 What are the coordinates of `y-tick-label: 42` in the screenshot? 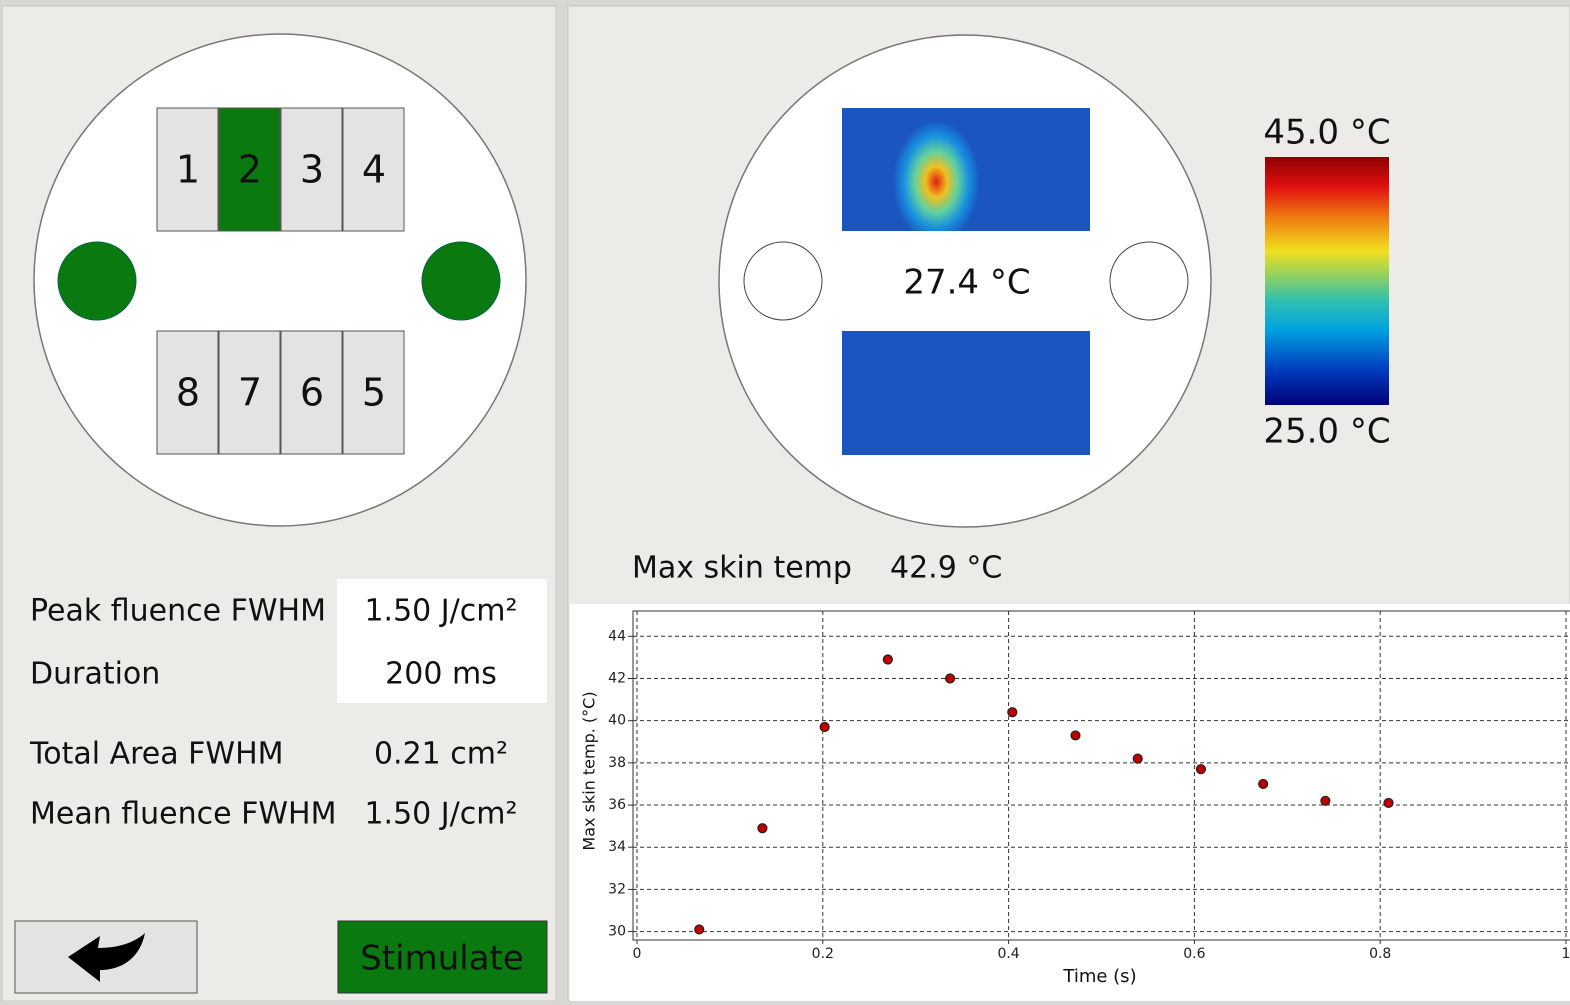 It's located at (617, 678).